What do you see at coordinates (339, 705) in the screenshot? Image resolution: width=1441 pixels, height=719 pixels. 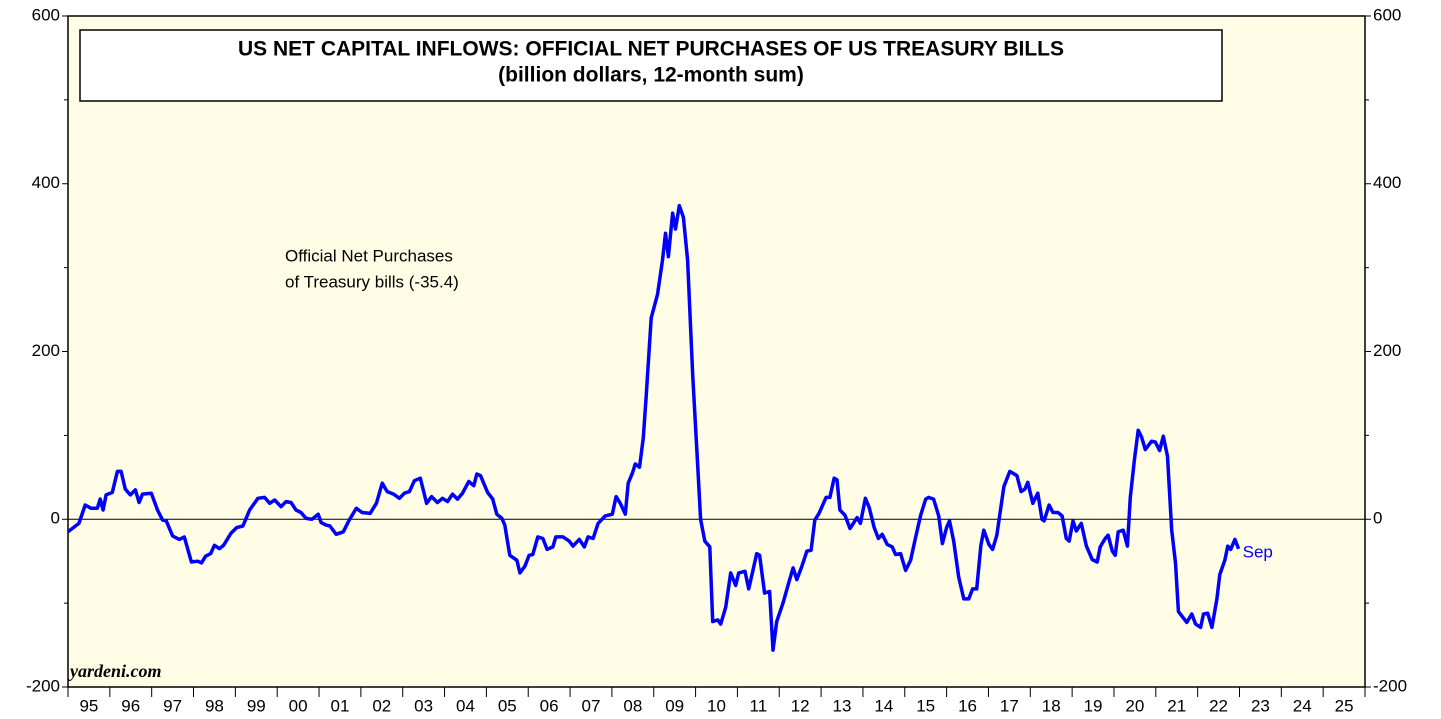 I see `x-tick-label: 01` at bounding box center [339, 705].